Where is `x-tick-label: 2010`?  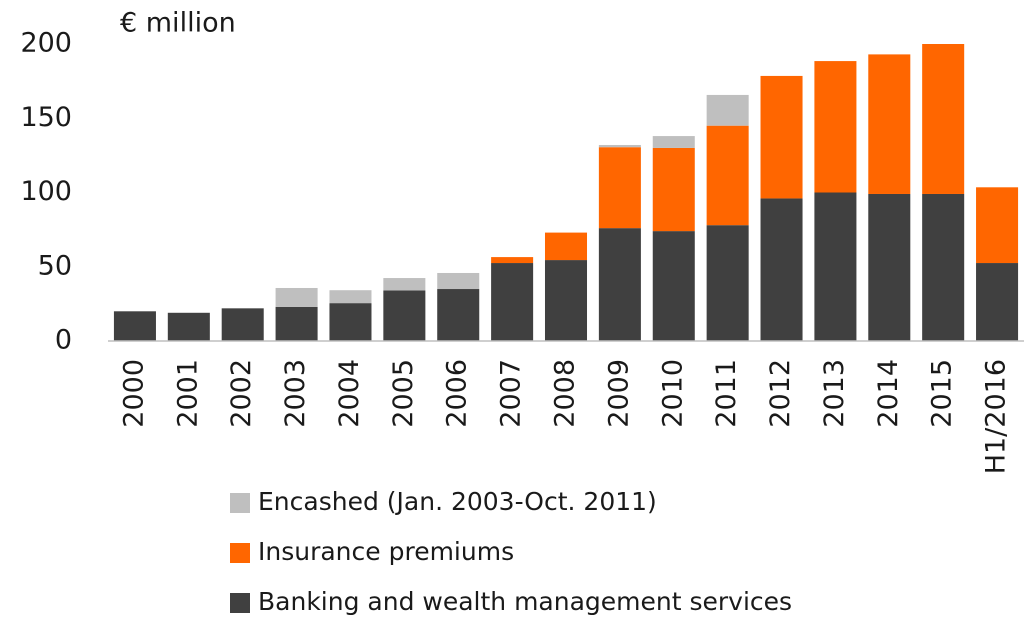
x-tick-label: 2010 is located at coordinates (672, 393).